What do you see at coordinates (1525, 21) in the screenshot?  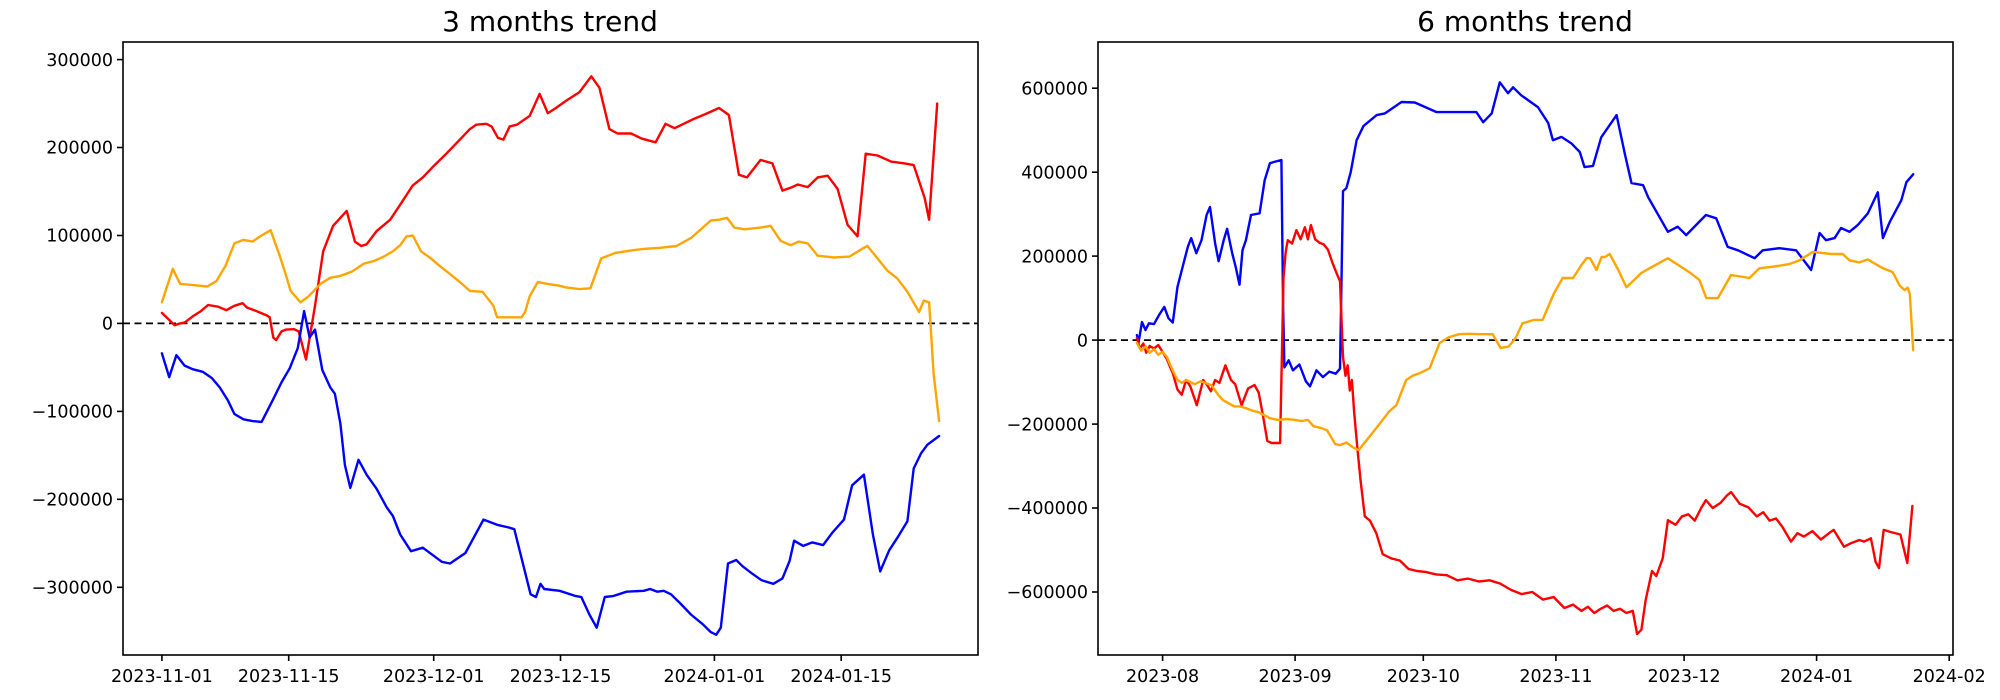 I see `chart-title-6-months: 6 months trend` at bounding box center [1525, 21].